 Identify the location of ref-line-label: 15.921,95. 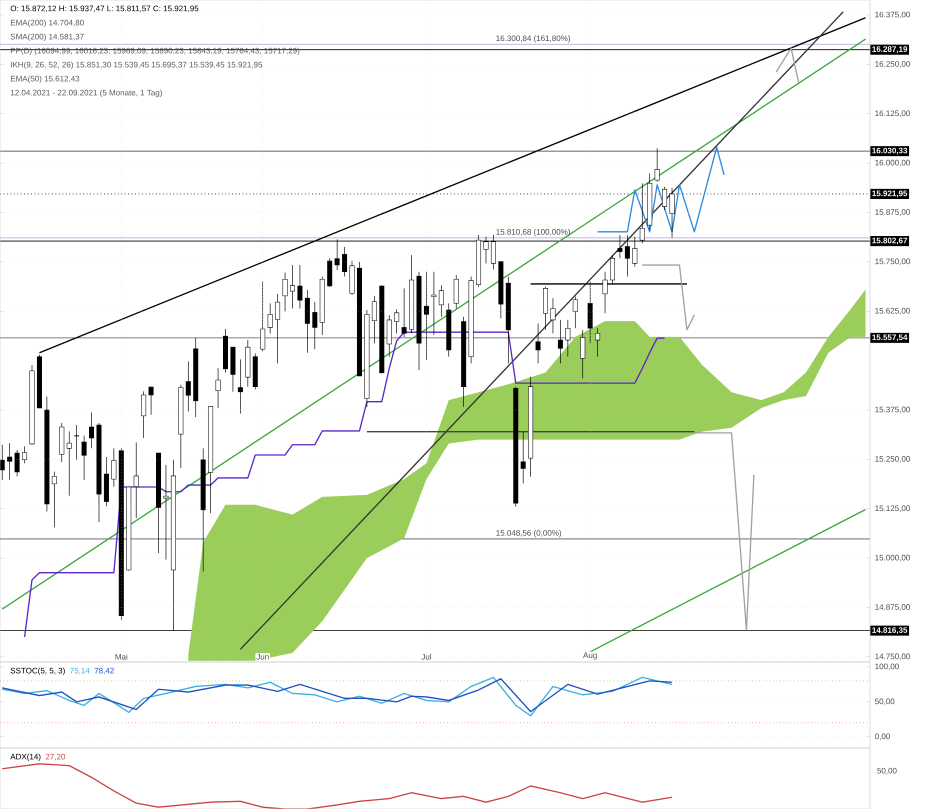
(890, 194).